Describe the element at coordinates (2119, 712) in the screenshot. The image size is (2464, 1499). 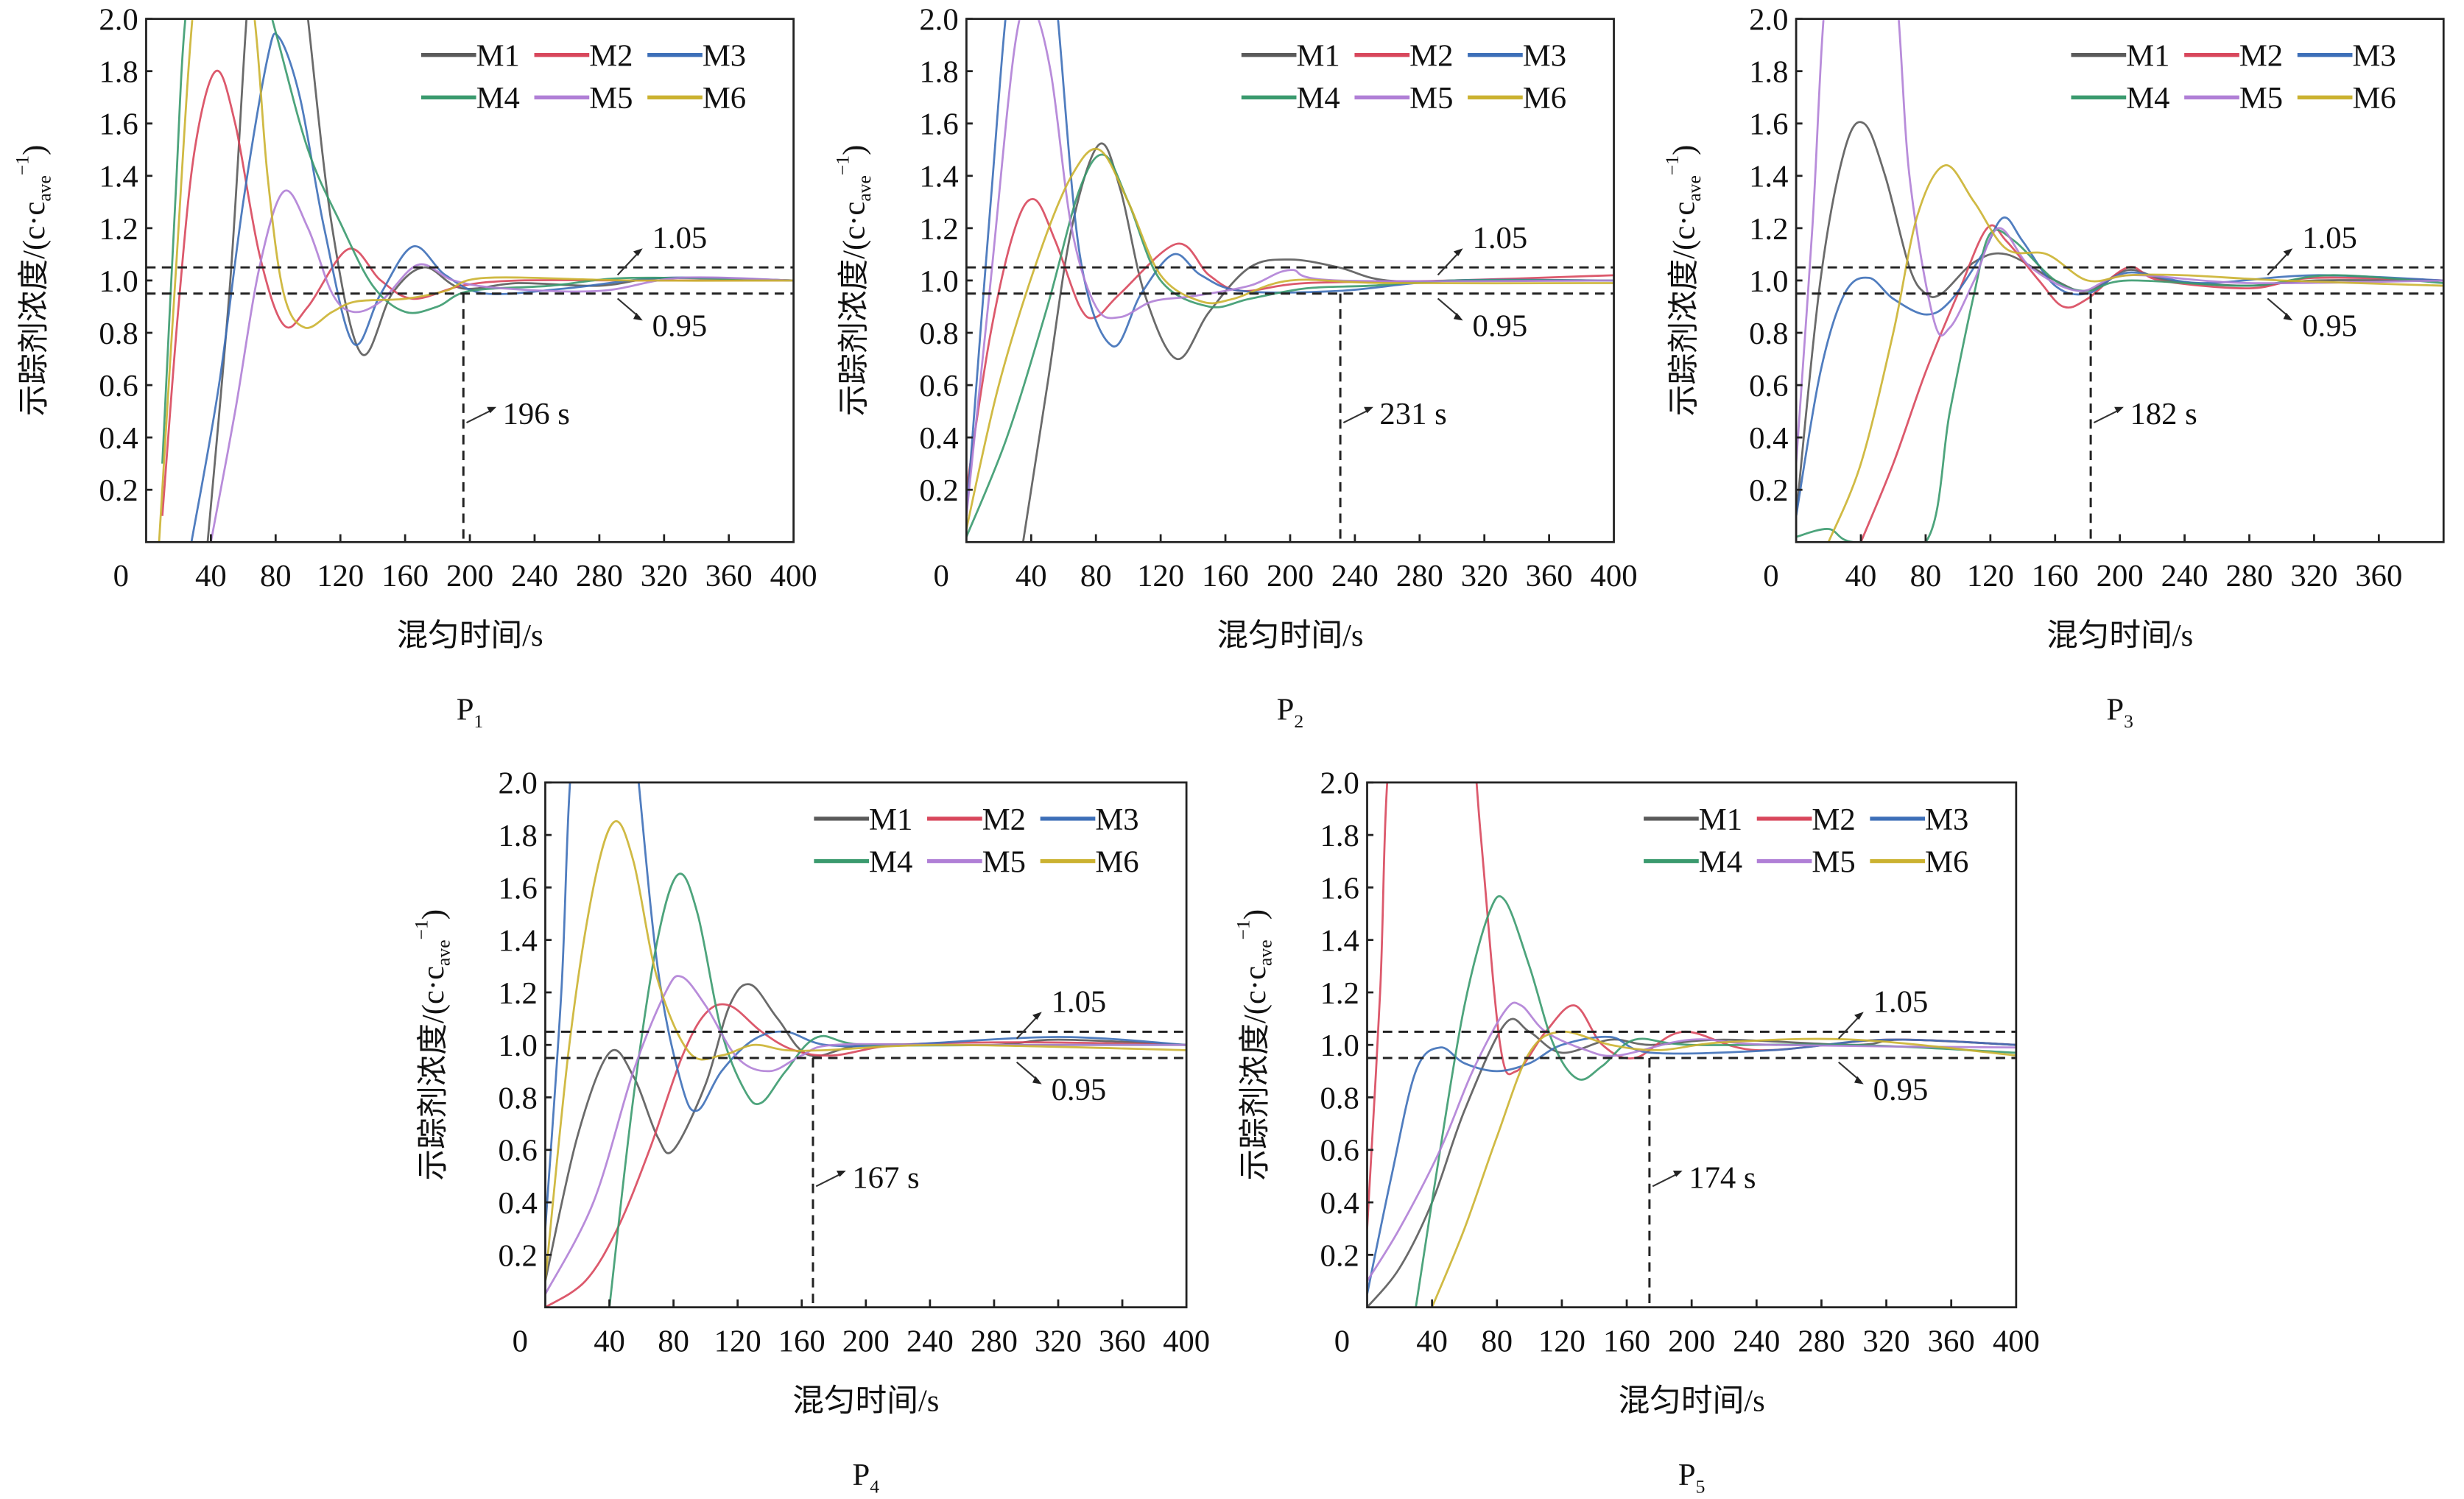
I see `panel-caption: P3` at that location.